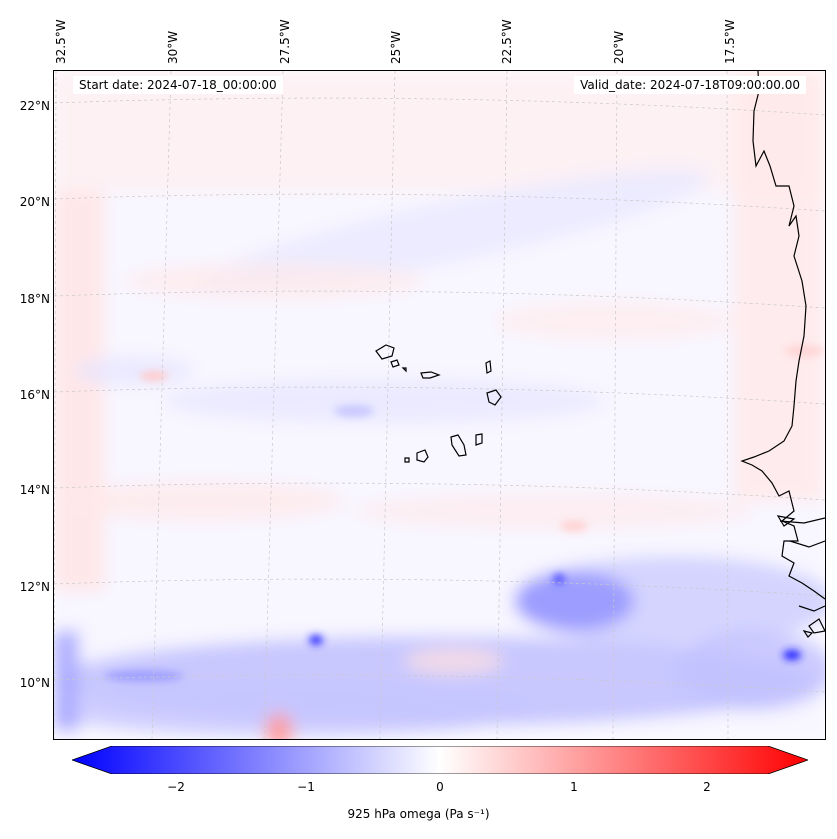  I want to click on african-coastline, so click(782, 354).